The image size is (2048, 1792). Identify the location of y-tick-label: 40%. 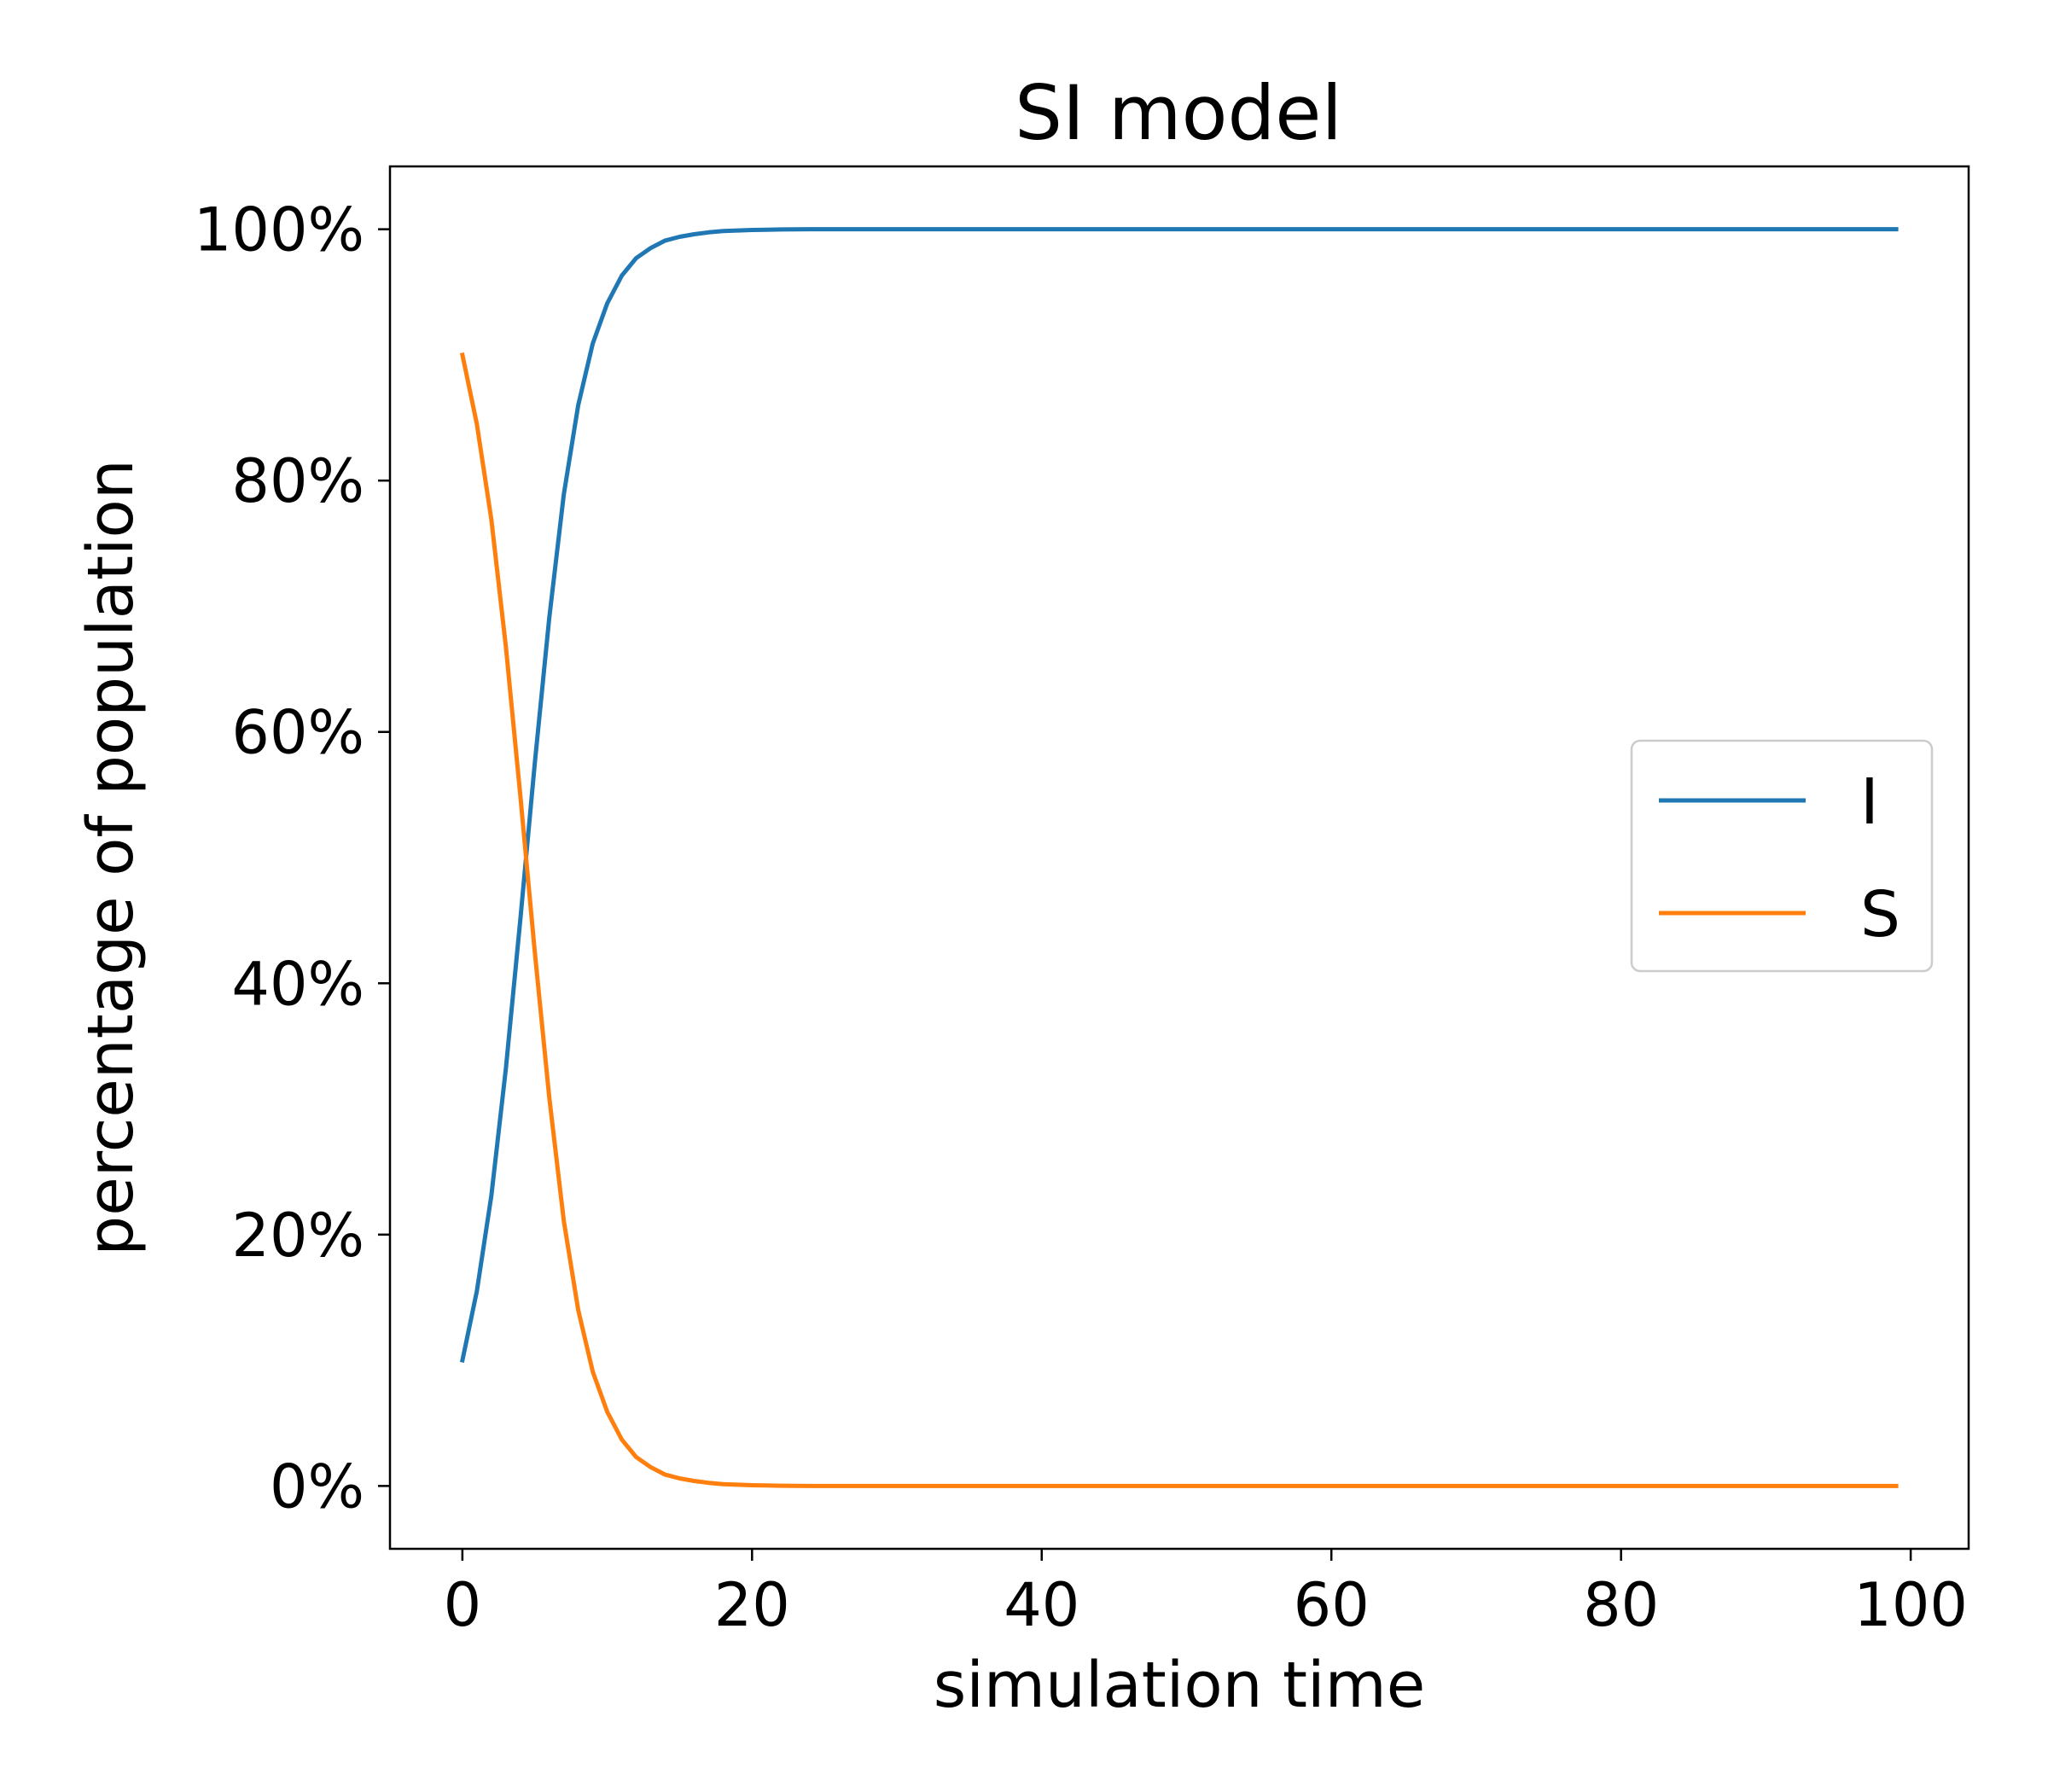
(297, 984).